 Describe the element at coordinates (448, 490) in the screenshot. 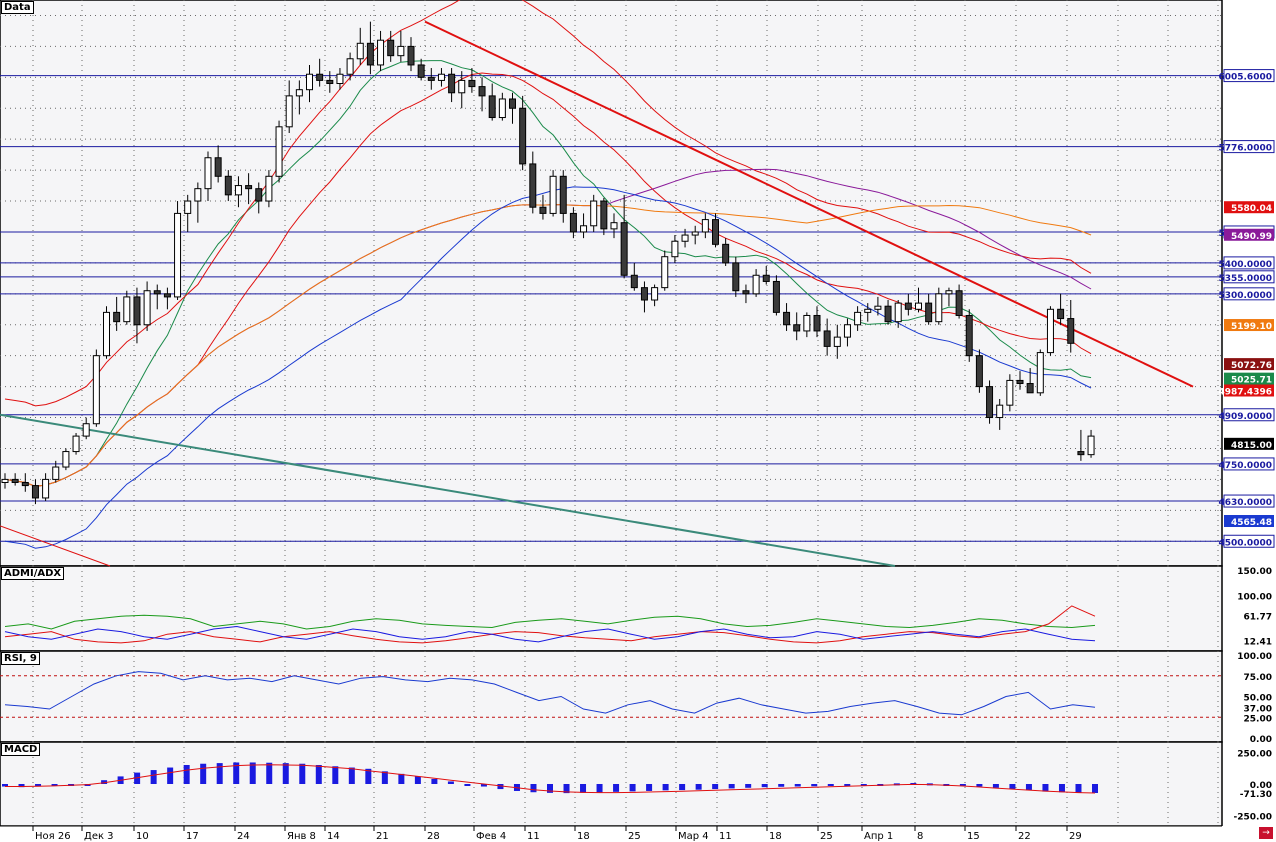

I see `long-trendline` at that location.